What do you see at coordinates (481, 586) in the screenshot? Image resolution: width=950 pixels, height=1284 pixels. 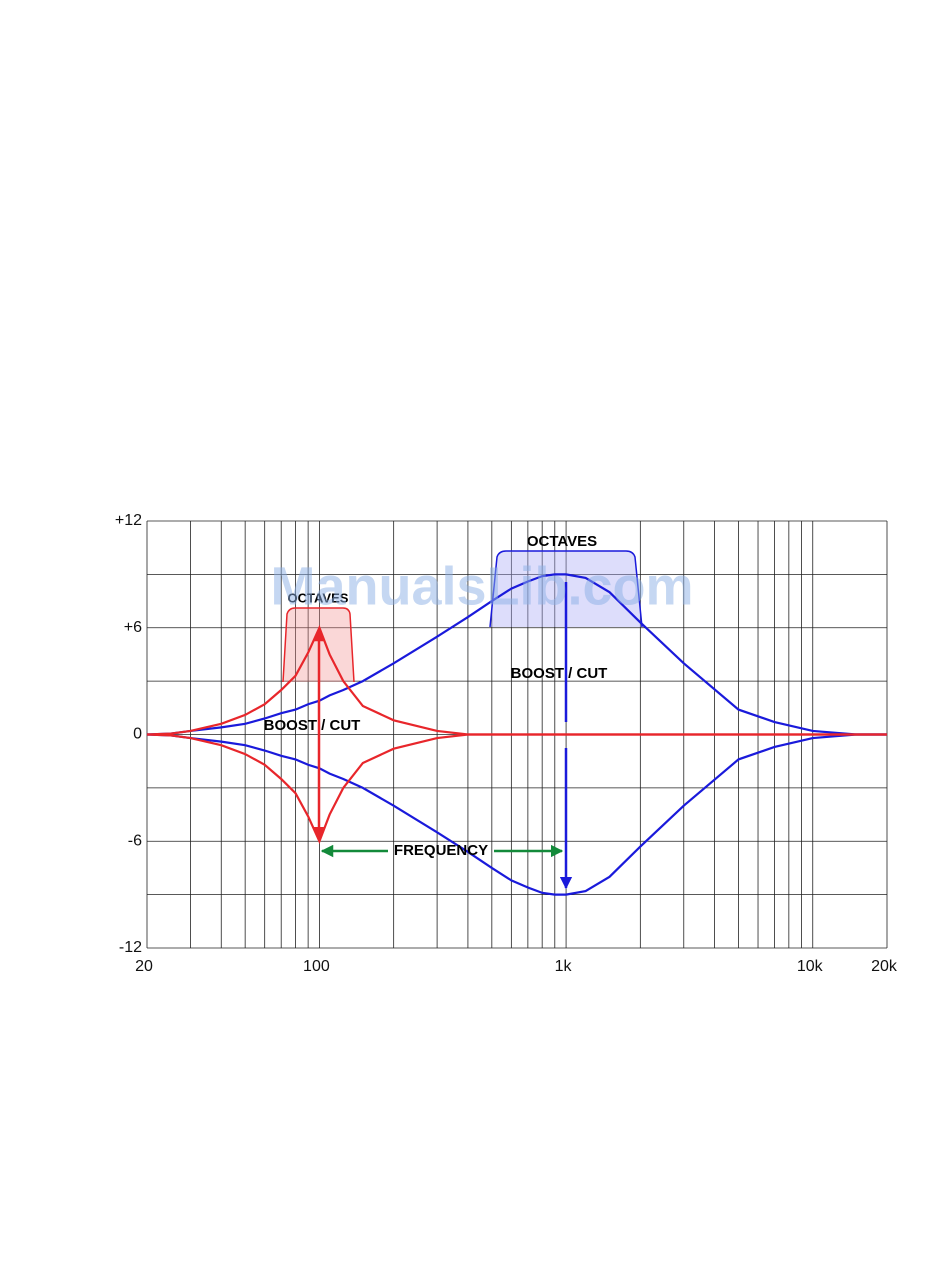 I see `watermark: ManualsLib.com` at bounding box center [481, 586].